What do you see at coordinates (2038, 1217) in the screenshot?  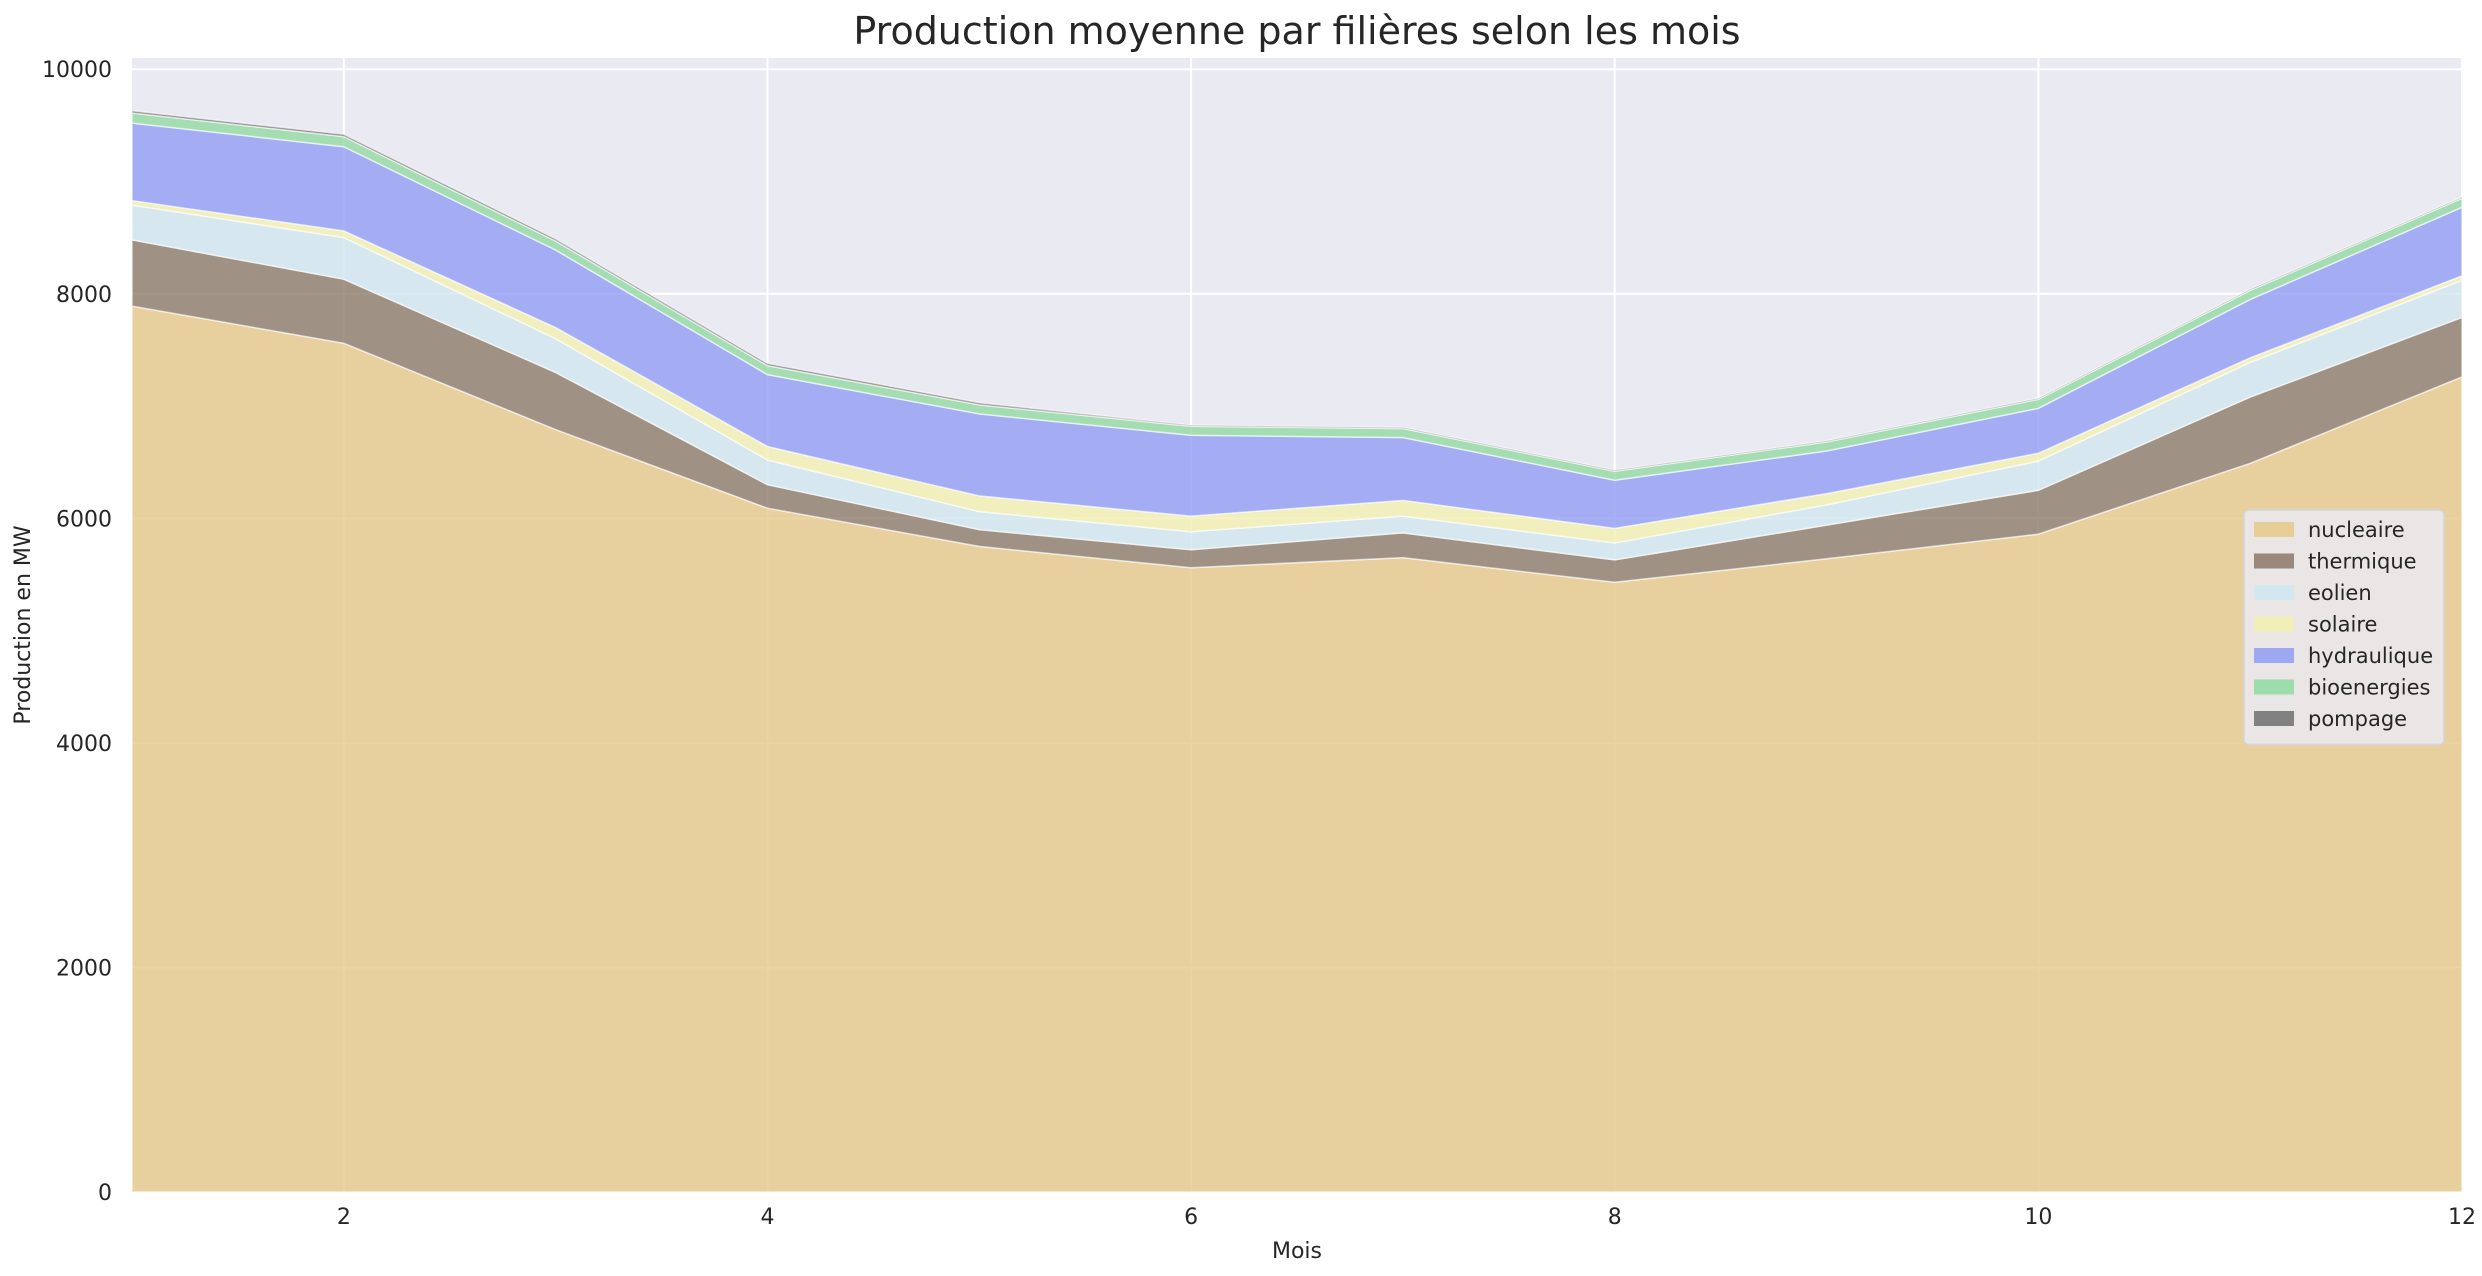 I see `x-tick-label: 10` at bounding box center [2038, 1217].